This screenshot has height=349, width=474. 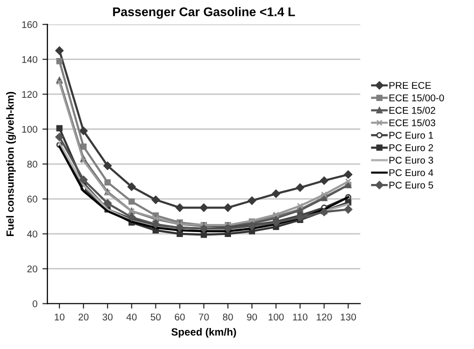 I want to click on y-tick-label: 140, so click(x=30, y=59).